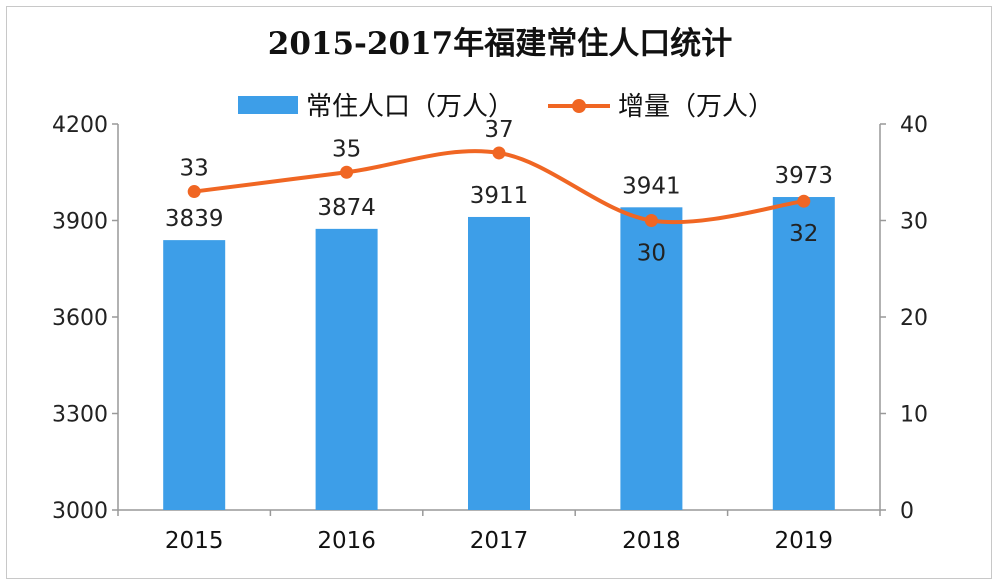 The width and height of the screenshot is (1000, 587). I want to click on y-left-tick-label: 3300, so click(80, 415).